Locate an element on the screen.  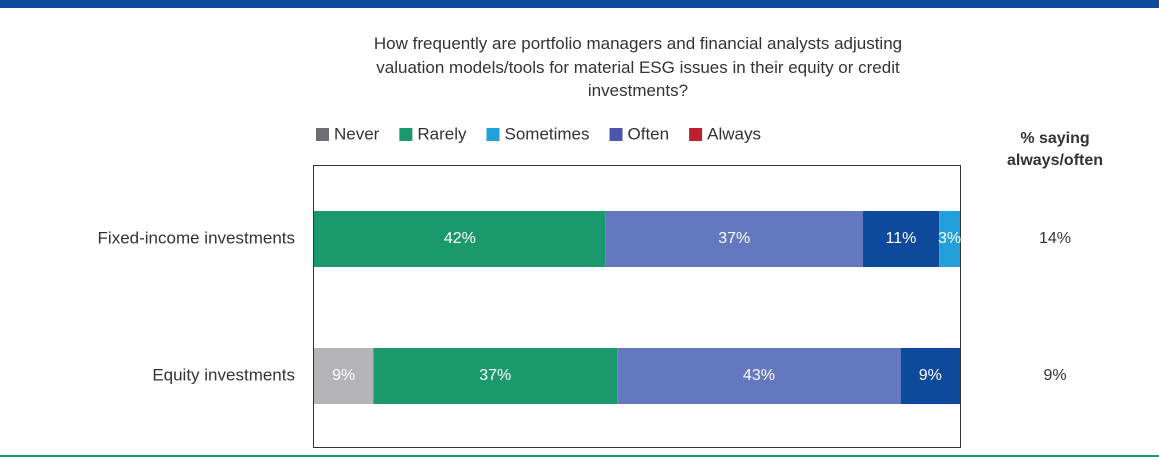
legend-label: Sometimes is located at coordinates (546, 133).